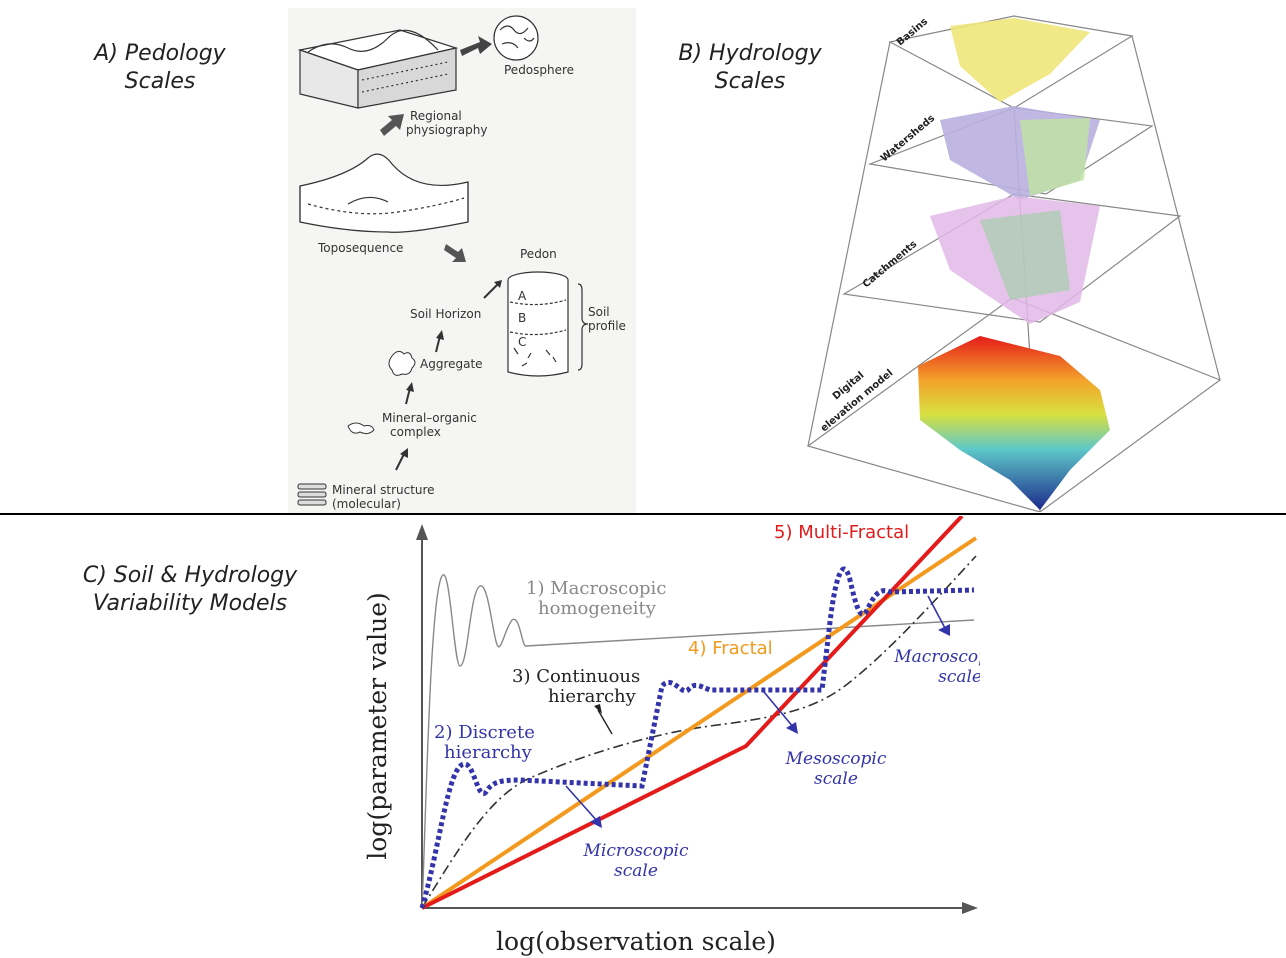 This screenshot has width=1286, height=958. Describe the element at coordinates (160, 68) in the screenshot. I see `panel-a-title: A) Pedology Scales` at that location.